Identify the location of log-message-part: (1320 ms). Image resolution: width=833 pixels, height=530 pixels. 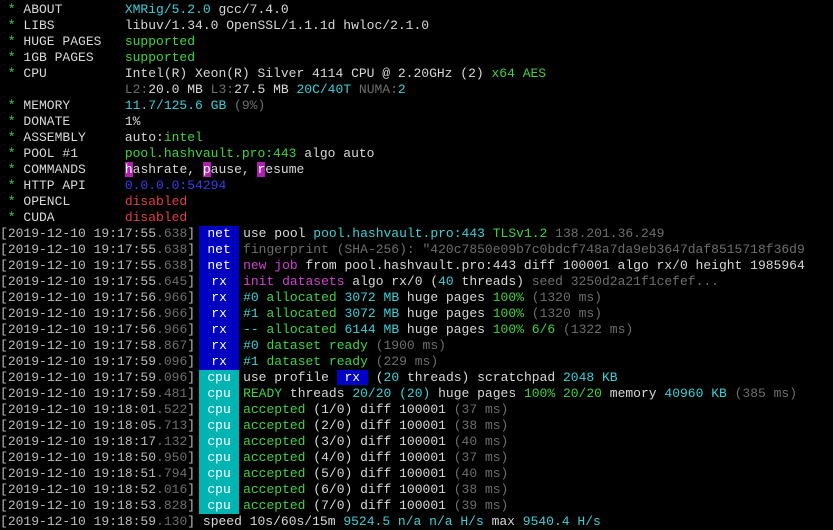
(562, 313).